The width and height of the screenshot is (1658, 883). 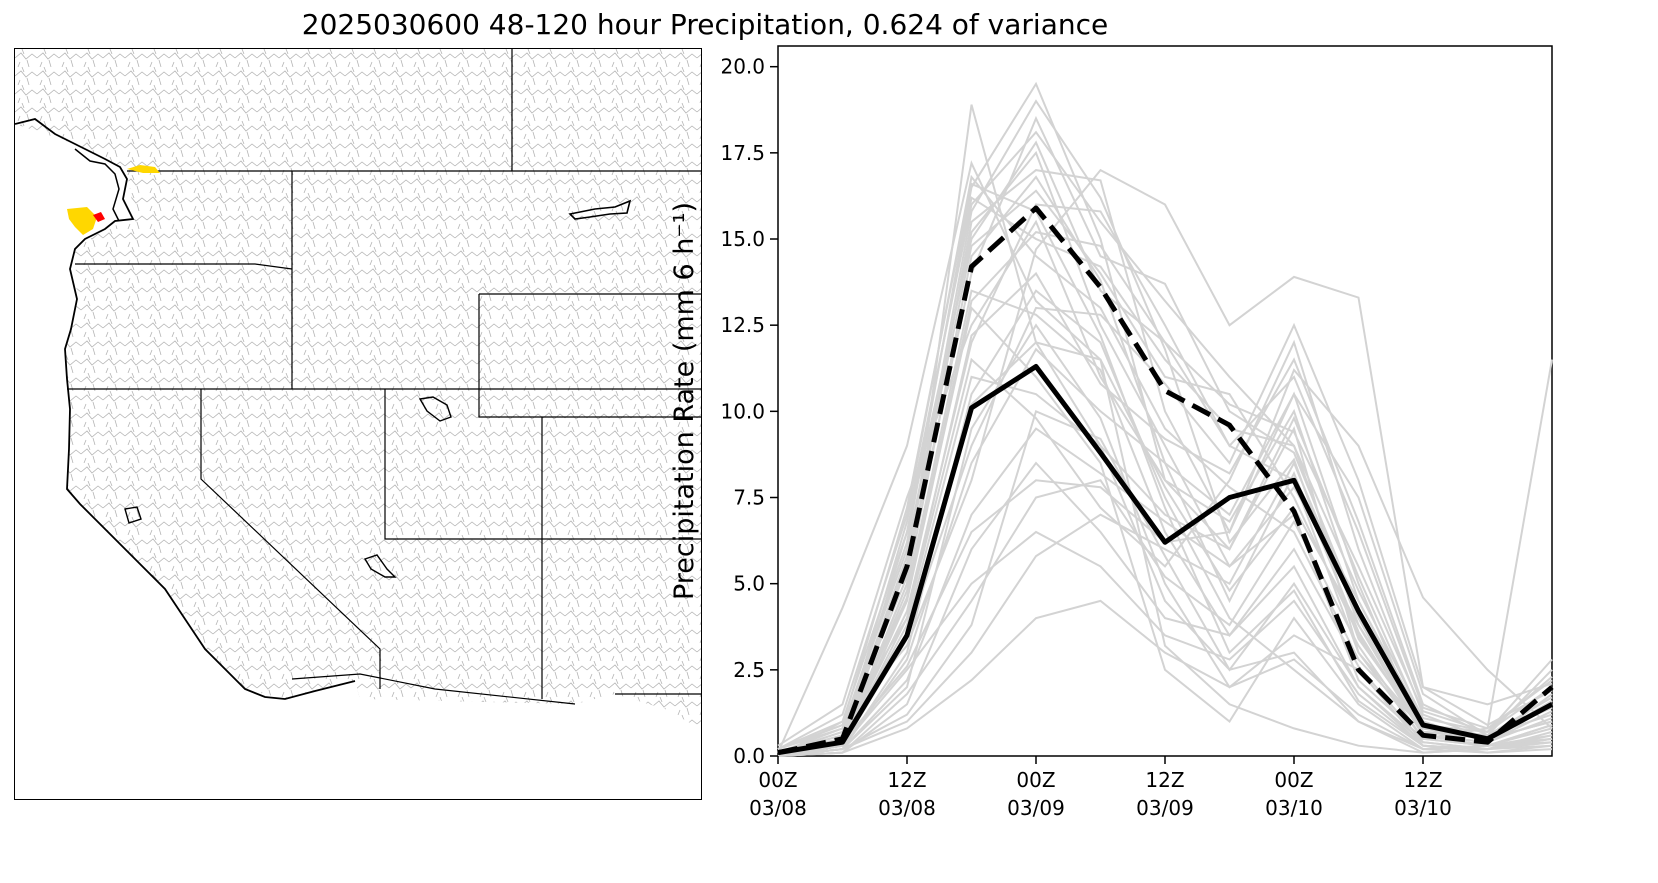 What do you see at coordinates (185, 409) in the screenshot?
I see `coastline` at bounding box center [185, 409].